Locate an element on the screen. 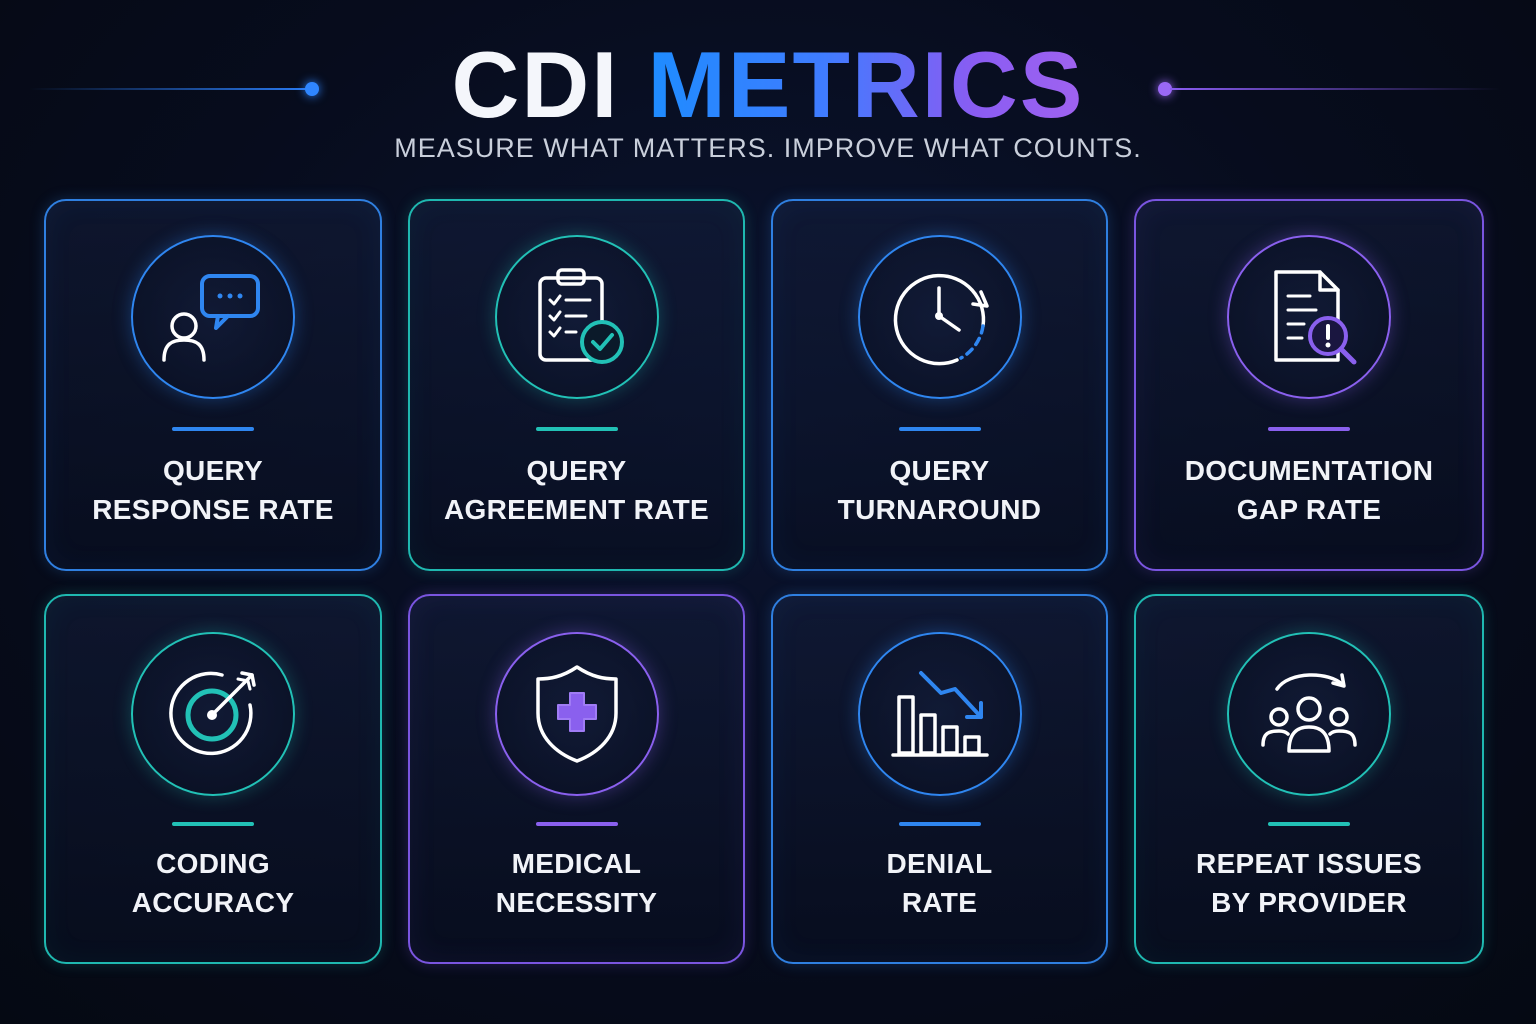 This screenshot has width=1536, height=1024. metric-label-line2: ACCURACY is located at coordinates (213, 902).